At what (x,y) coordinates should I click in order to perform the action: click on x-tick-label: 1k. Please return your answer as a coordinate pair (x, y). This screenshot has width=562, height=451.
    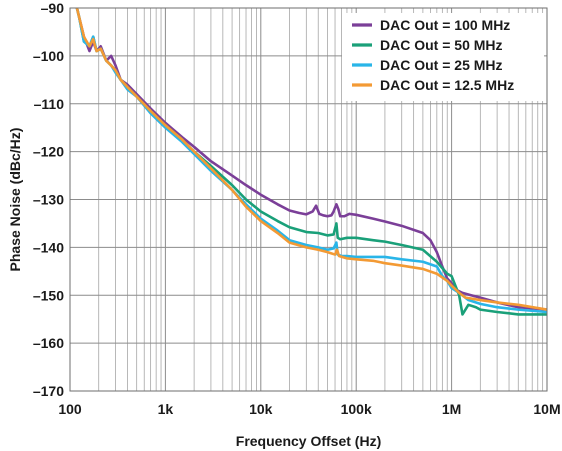
    Looking at the image, I should click on (166, 409).